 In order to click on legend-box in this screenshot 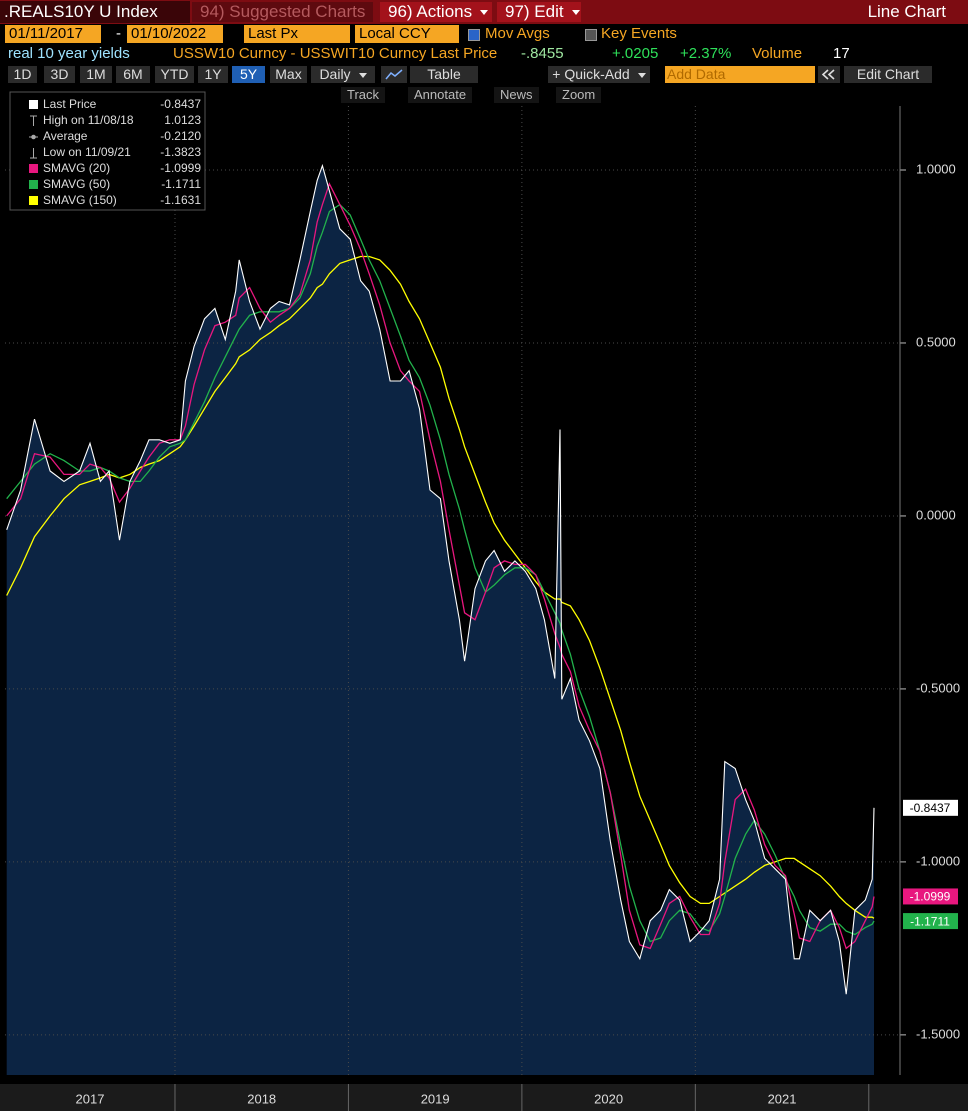, I will do `click(107, 151)`.